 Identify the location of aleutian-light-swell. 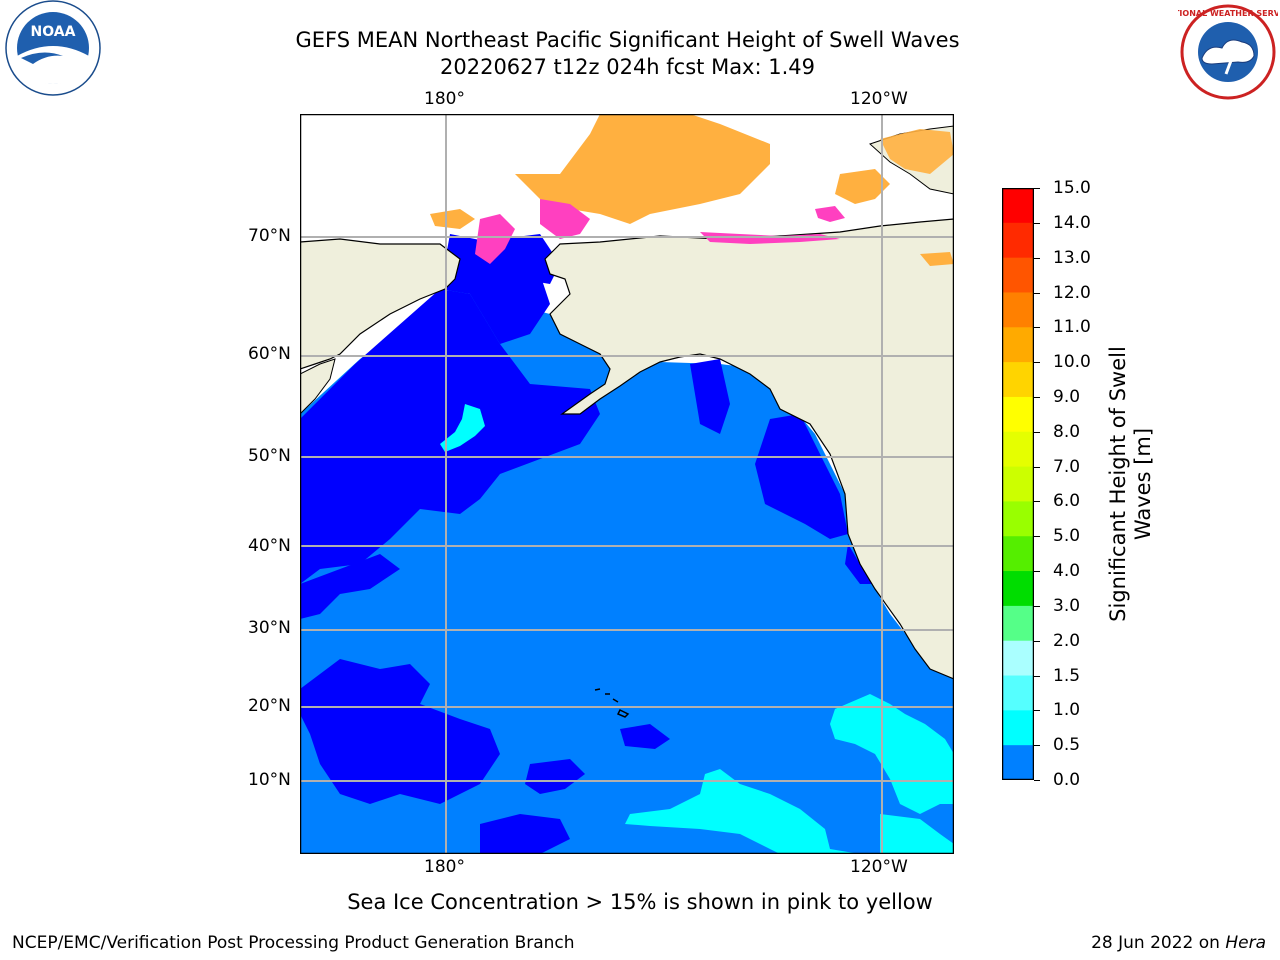
(462, 428).